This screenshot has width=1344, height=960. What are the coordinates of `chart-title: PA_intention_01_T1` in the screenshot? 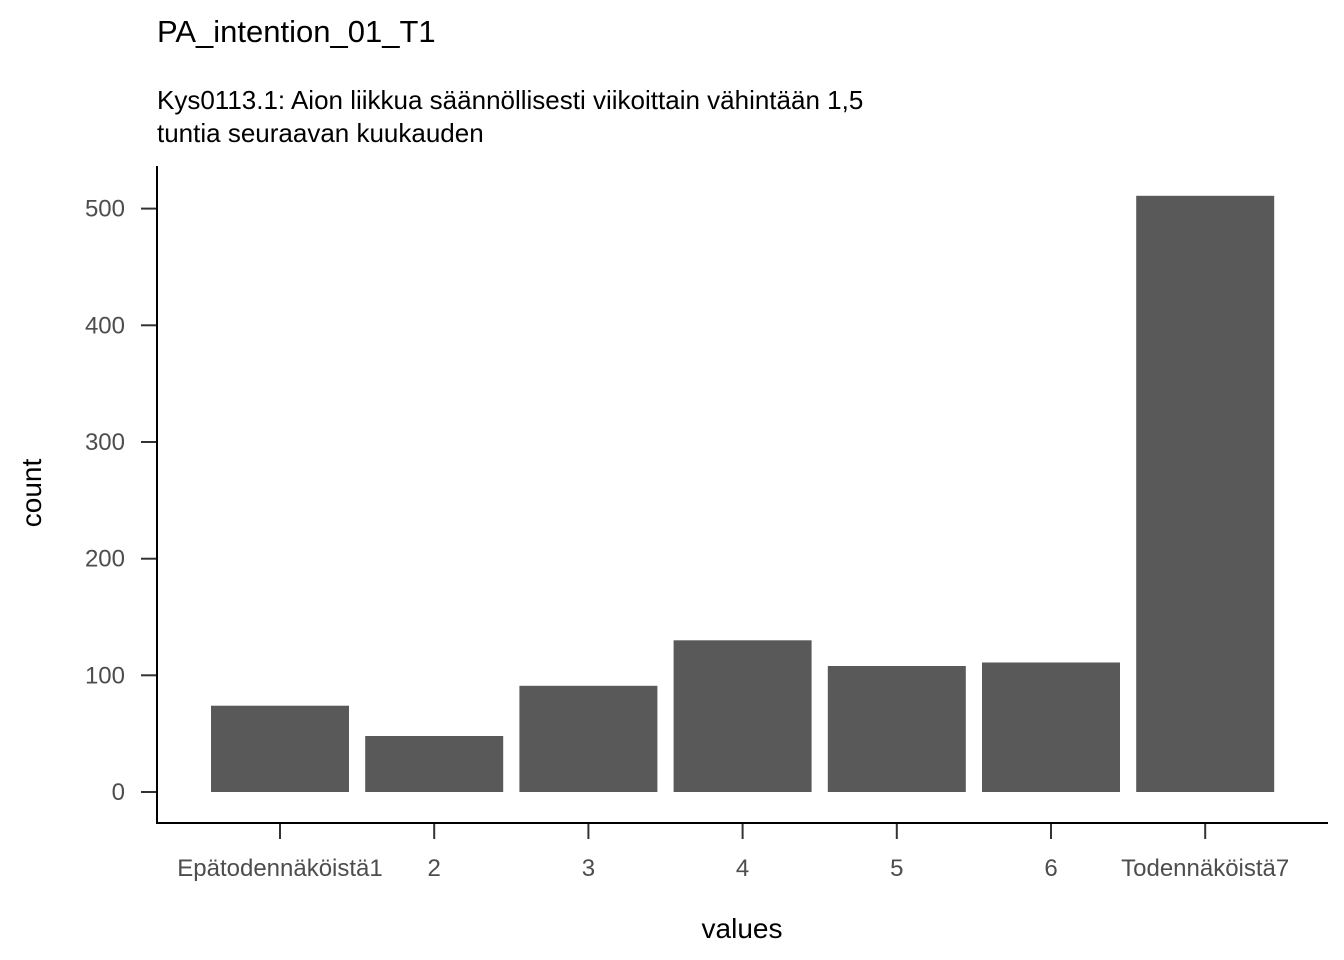 It's located at (296, 31).